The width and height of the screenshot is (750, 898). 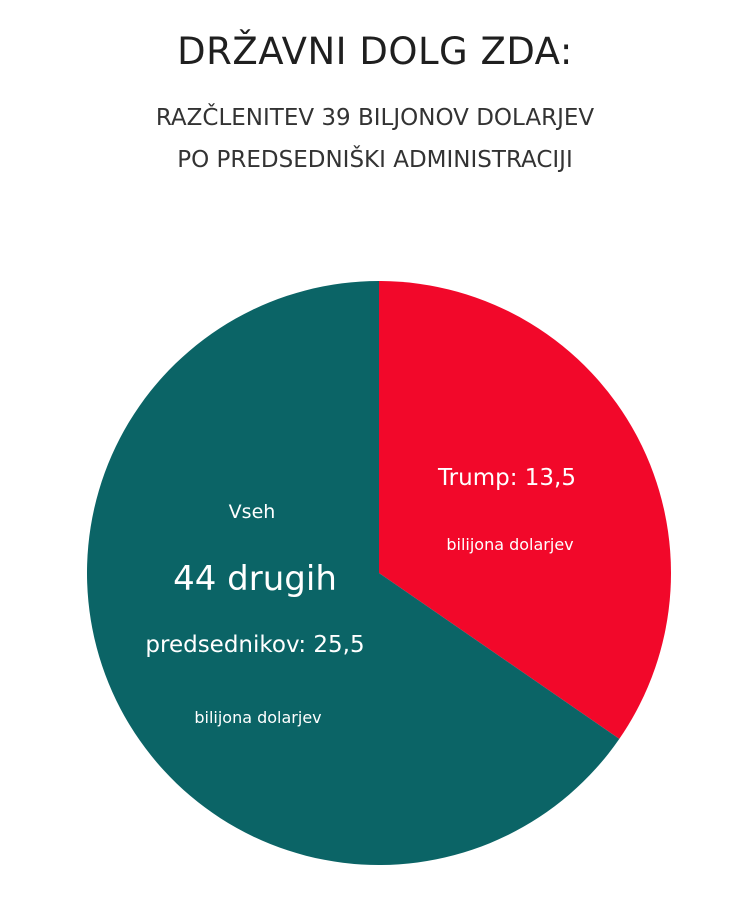 What do you see at coordinates (506, 478) in the screenshot?
I see `trump-label: Trump: 13,5` at bounding box center [506, 478].